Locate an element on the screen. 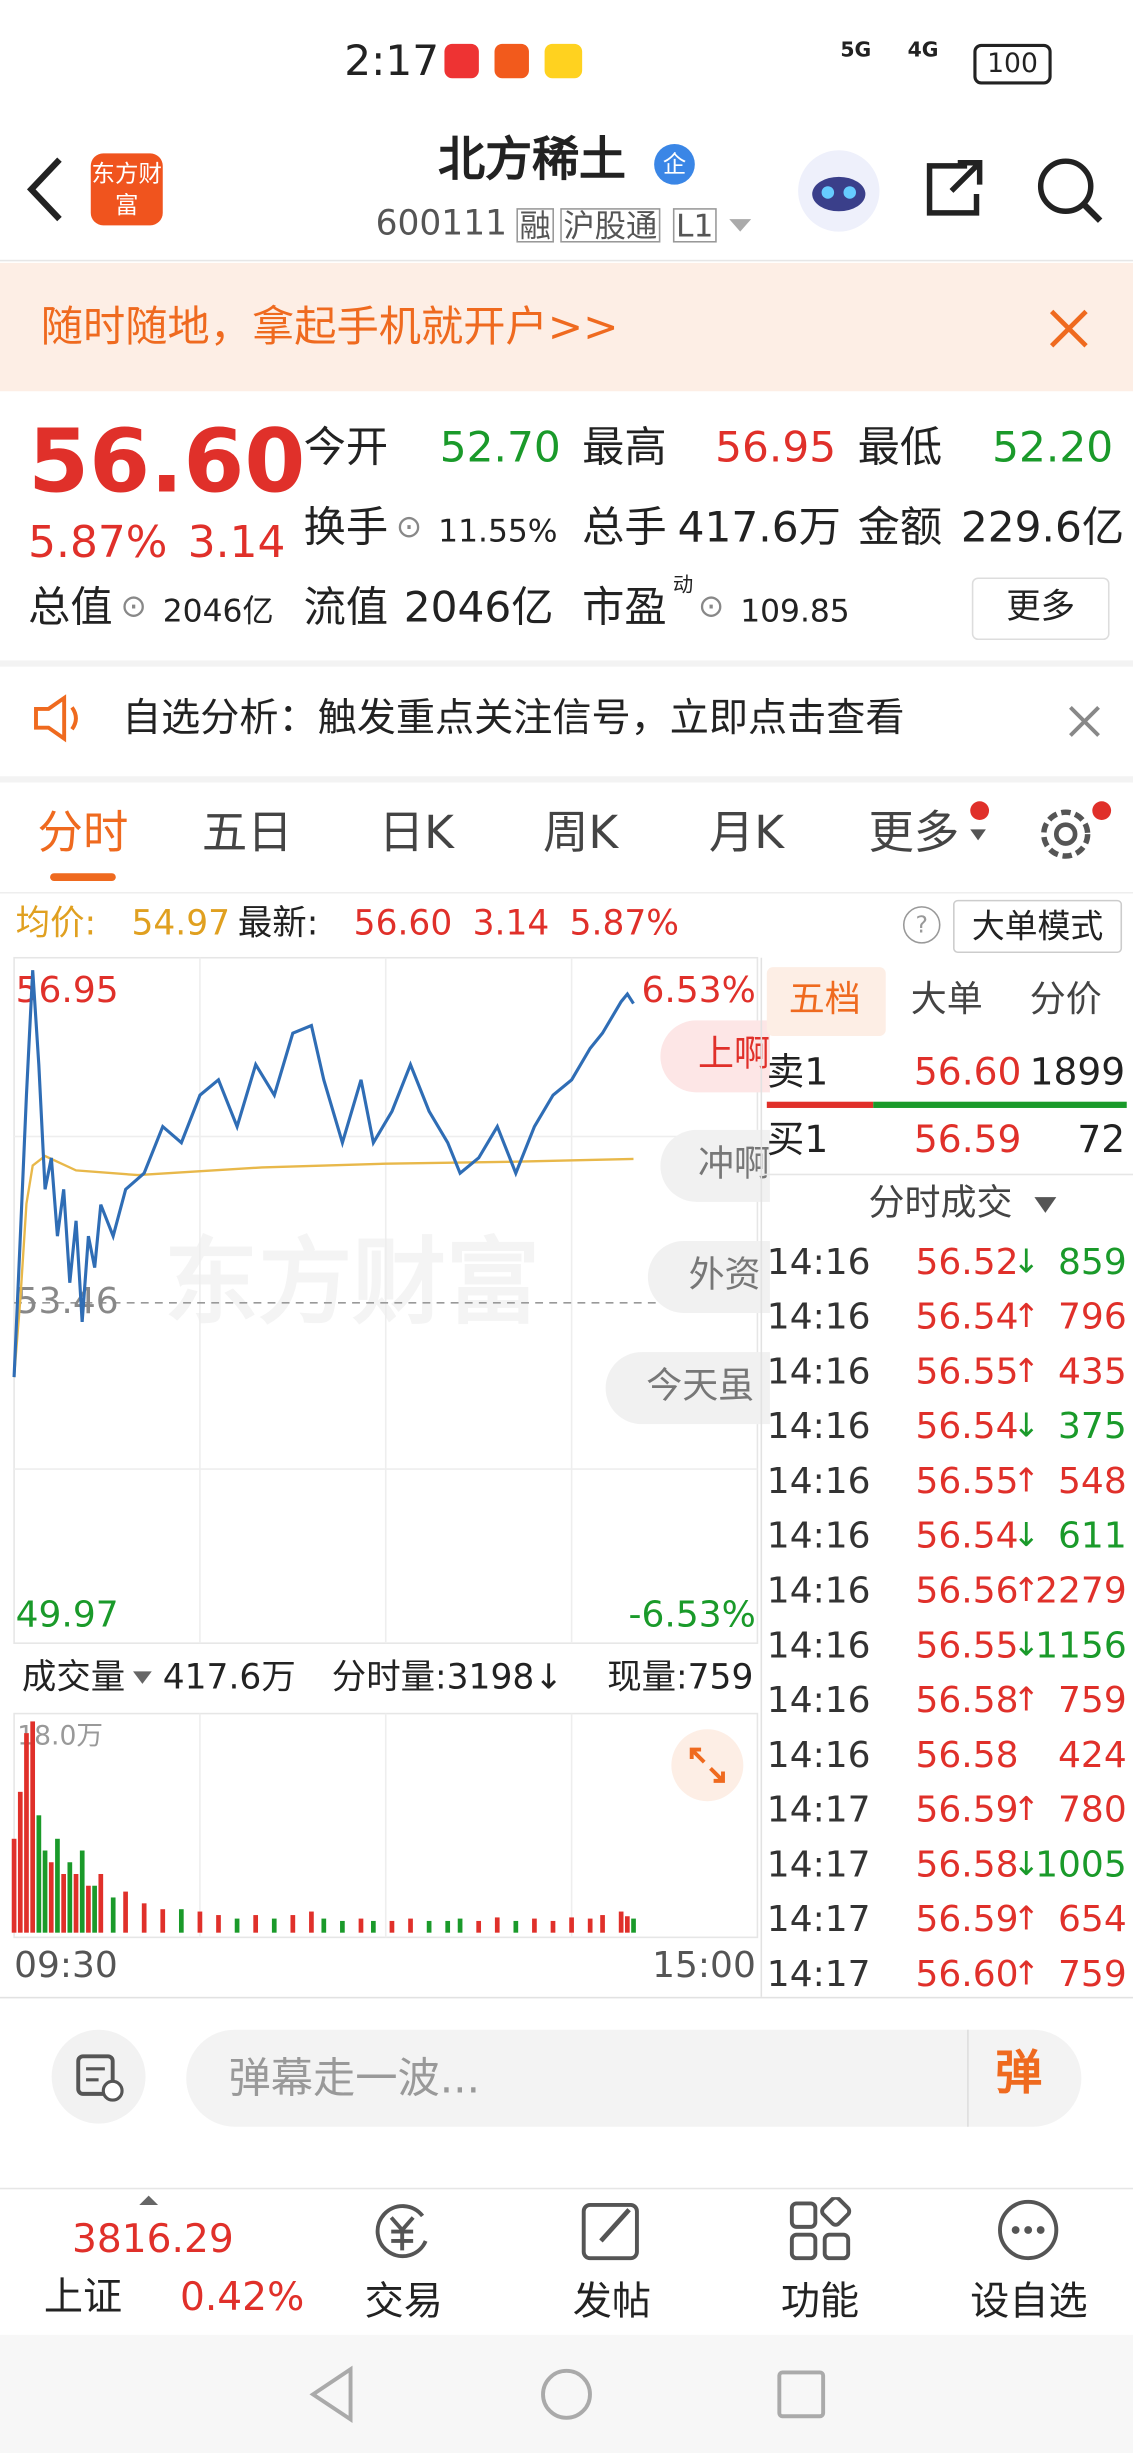 This screenshot has height=2453, width=1133. logo-text: 东方财富 is located at coordinates (126, 189).